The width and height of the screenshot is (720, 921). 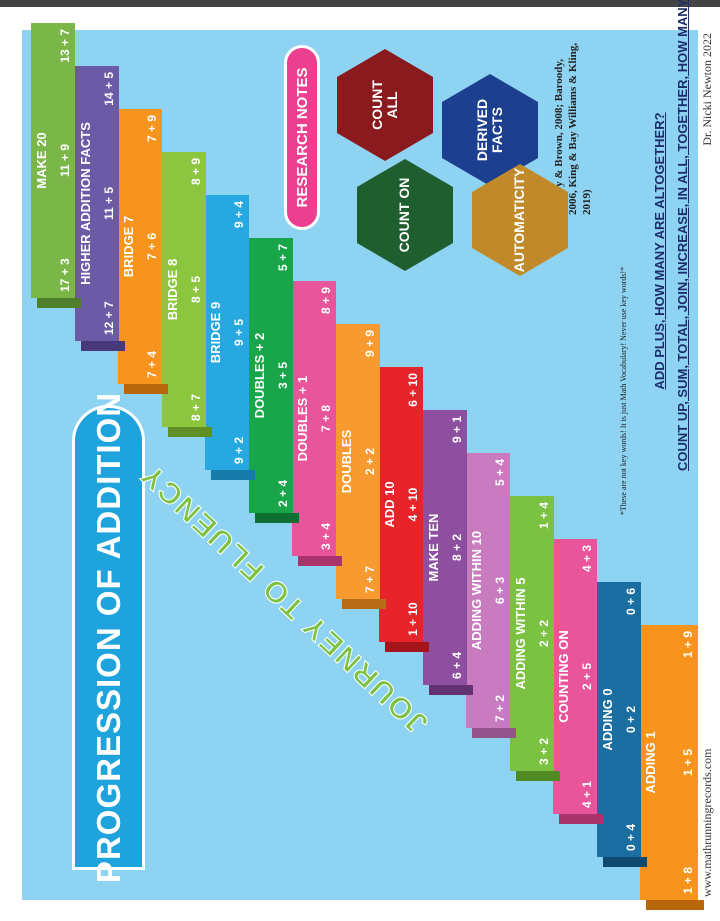 What do you see at coordinates (239, 215) in the screenshot?
I see `step-fact: 9 + 4` at bounding box center [239, 215].